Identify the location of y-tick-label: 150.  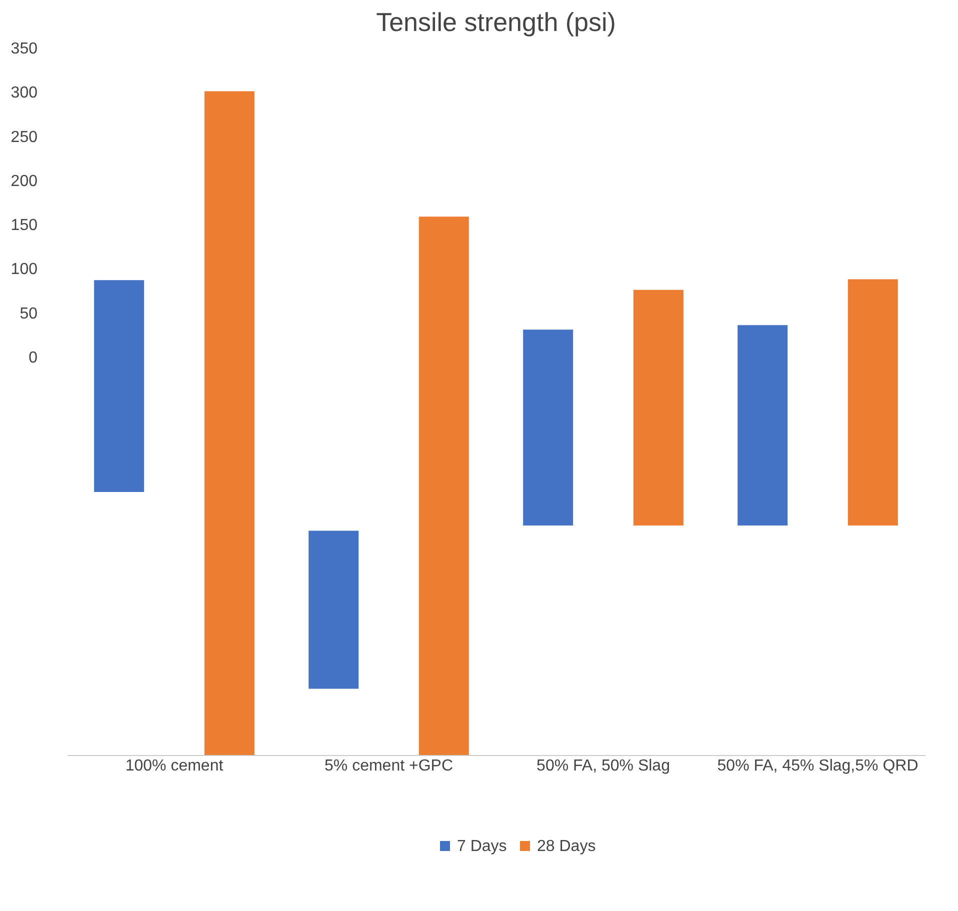
(24, 225).